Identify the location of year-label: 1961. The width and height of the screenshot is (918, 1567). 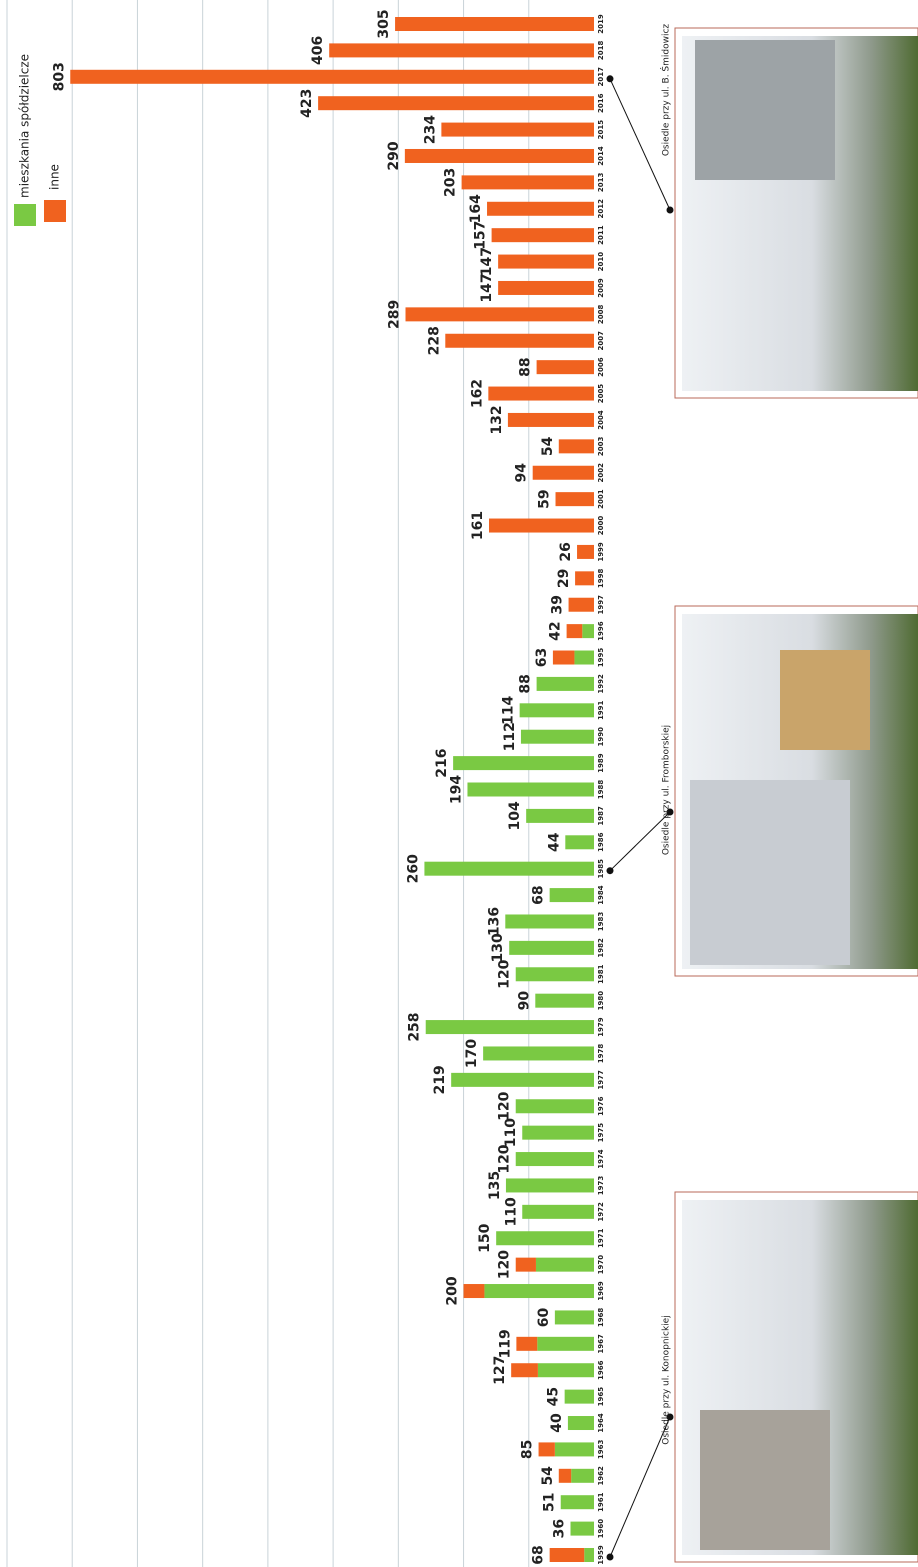
(601, 1502).